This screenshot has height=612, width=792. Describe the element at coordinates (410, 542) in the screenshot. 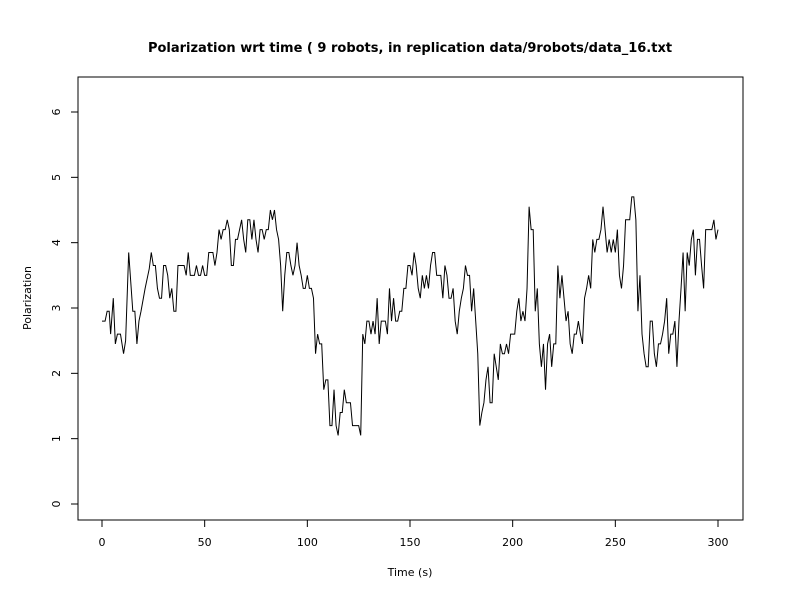

I see `x-tick-label: 150` at that location.